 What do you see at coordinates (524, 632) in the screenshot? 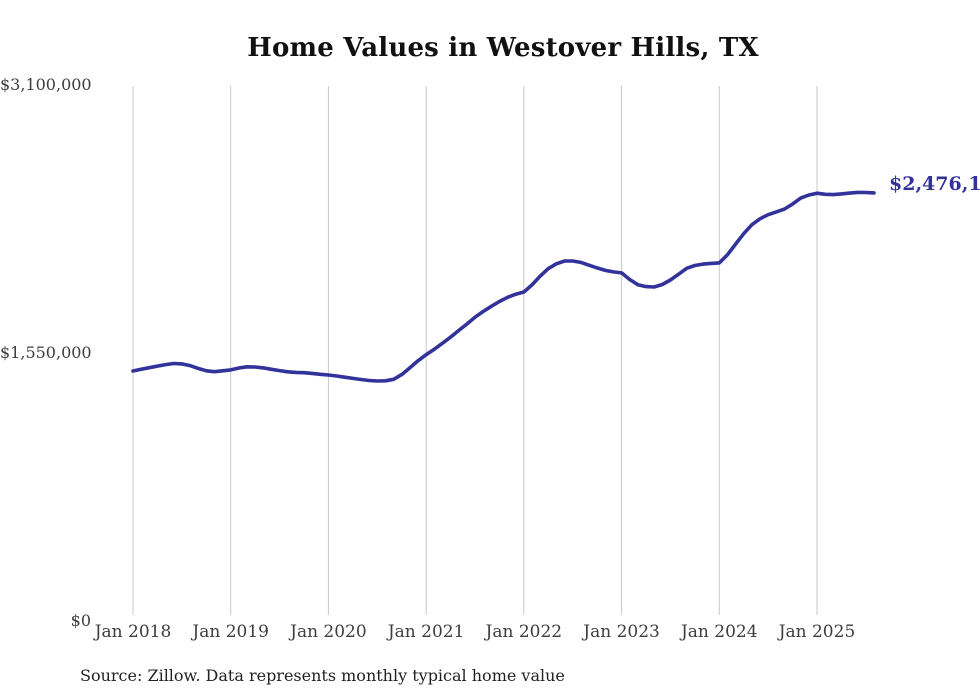
I see `x-tick-label: Jan 2022` at bounding box center [524, 632].